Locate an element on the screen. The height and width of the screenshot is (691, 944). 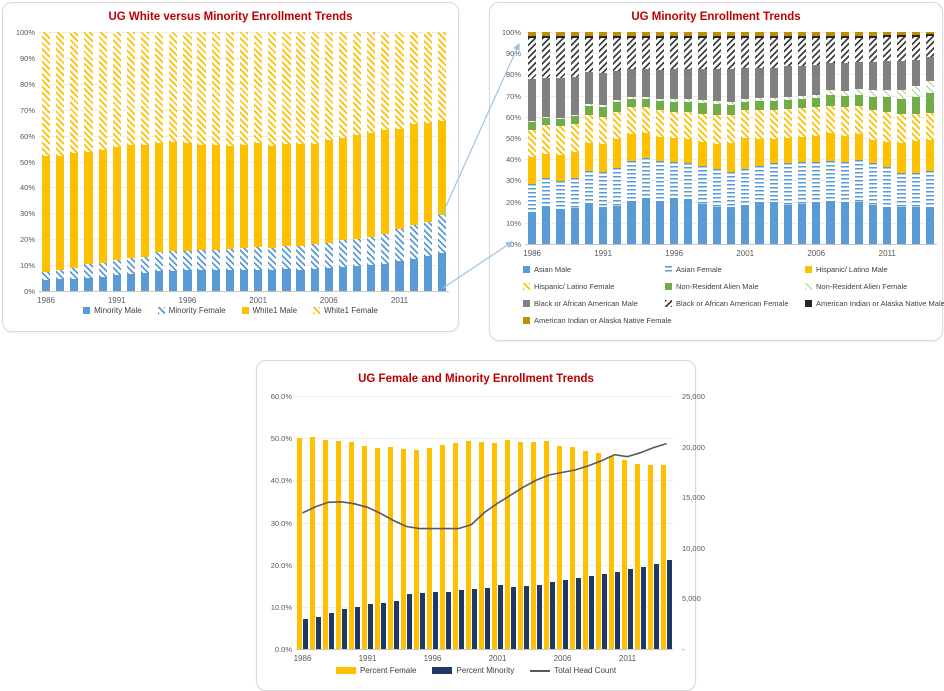
right-y-axis-tick-label: 20,000 is located at coordinates (693, 447).